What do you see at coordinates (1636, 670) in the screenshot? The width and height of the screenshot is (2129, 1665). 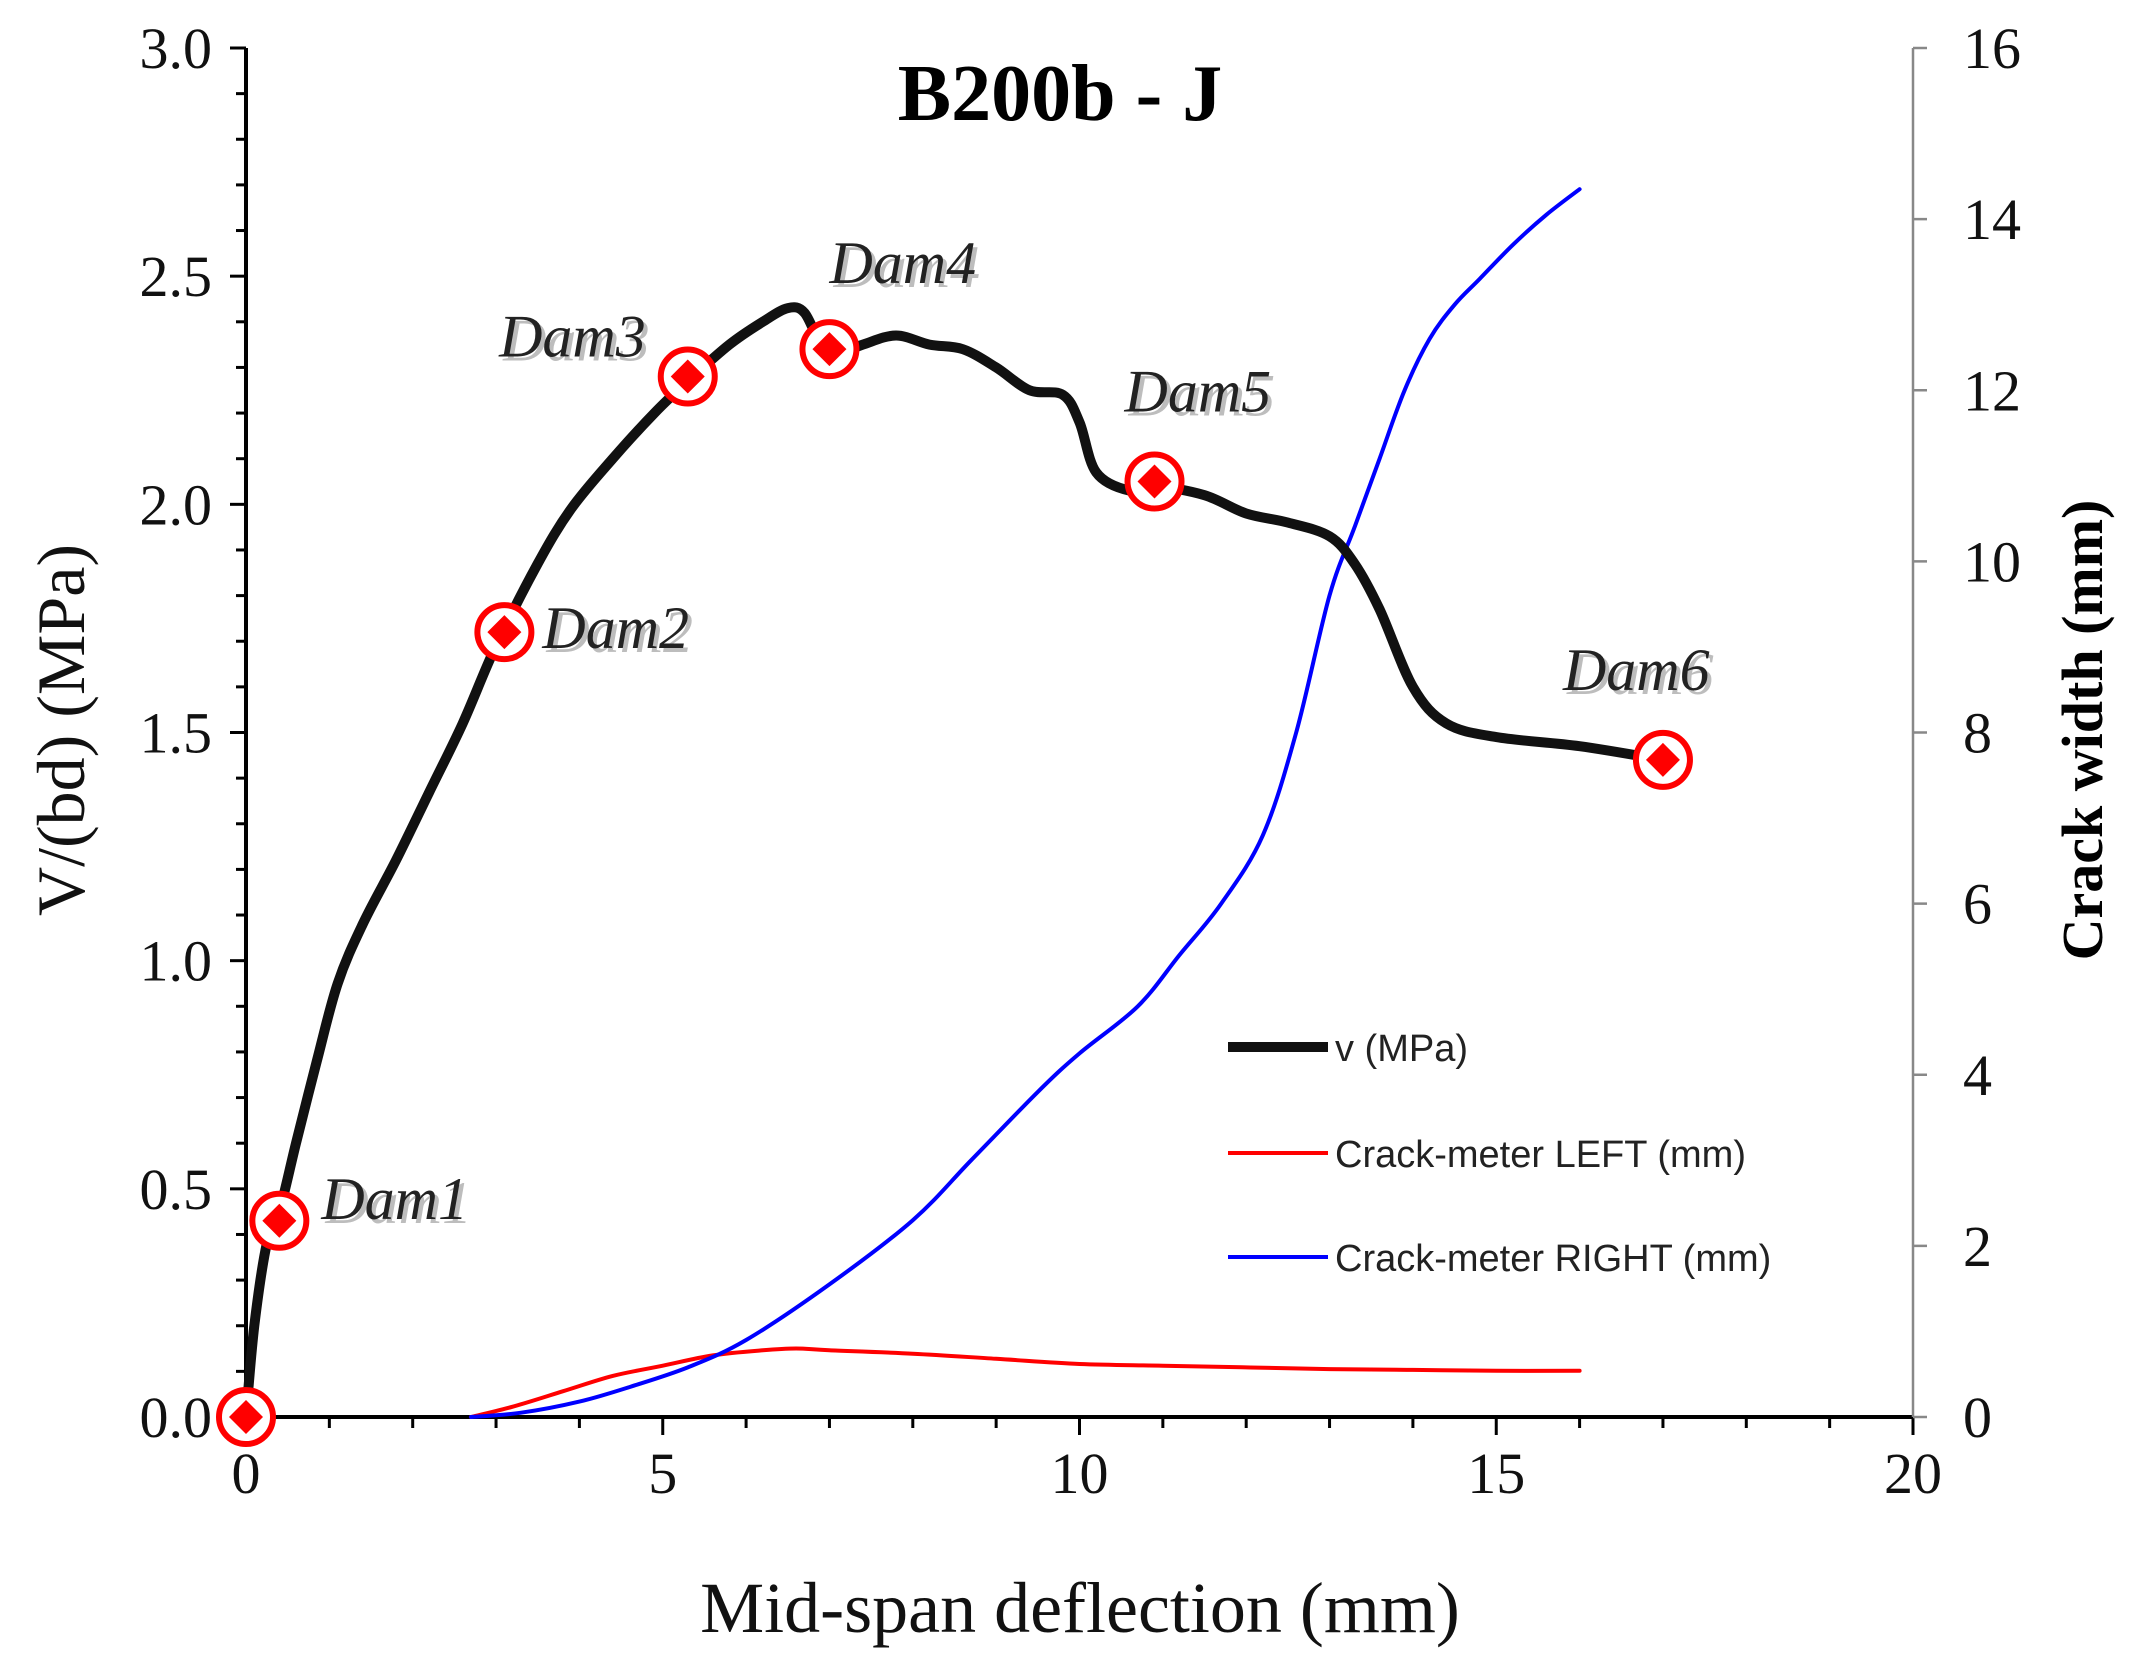 I see `damage-label: Dam6` at bounding box center [1636, 670].